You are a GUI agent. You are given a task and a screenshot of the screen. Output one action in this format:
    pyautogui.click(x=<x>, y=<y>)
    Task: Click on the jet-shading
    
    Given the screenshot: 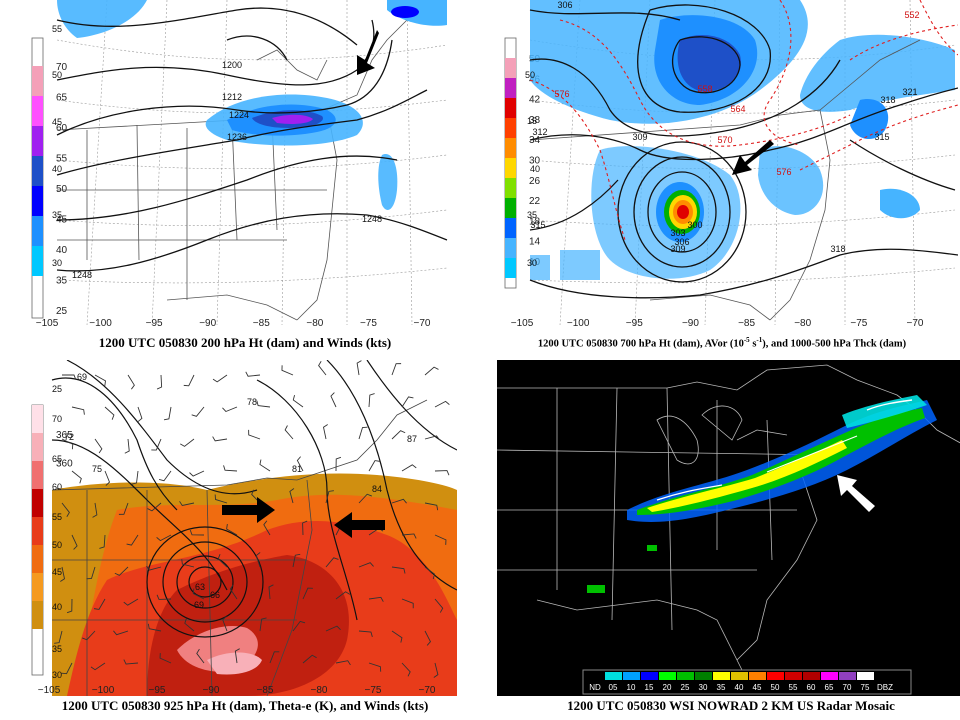 What is the action you would take?
    pyautogui.click(x=252, y=105)
    